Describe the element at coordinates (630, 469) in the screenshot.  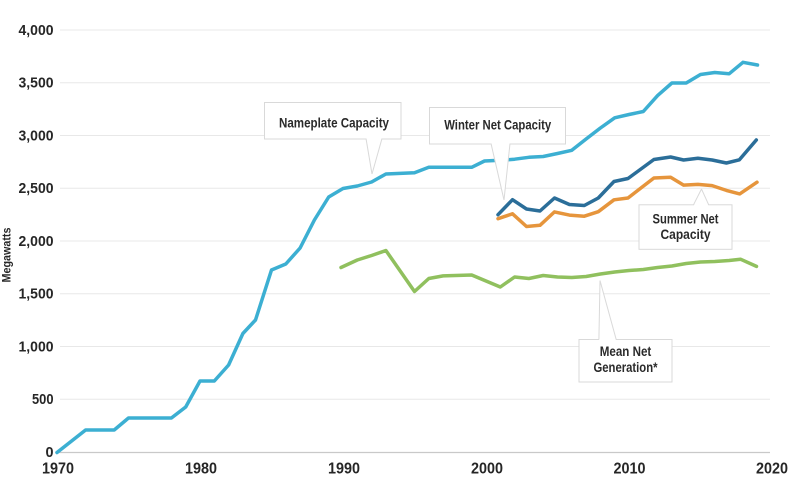
I see `svg-text: 2010` at that location.